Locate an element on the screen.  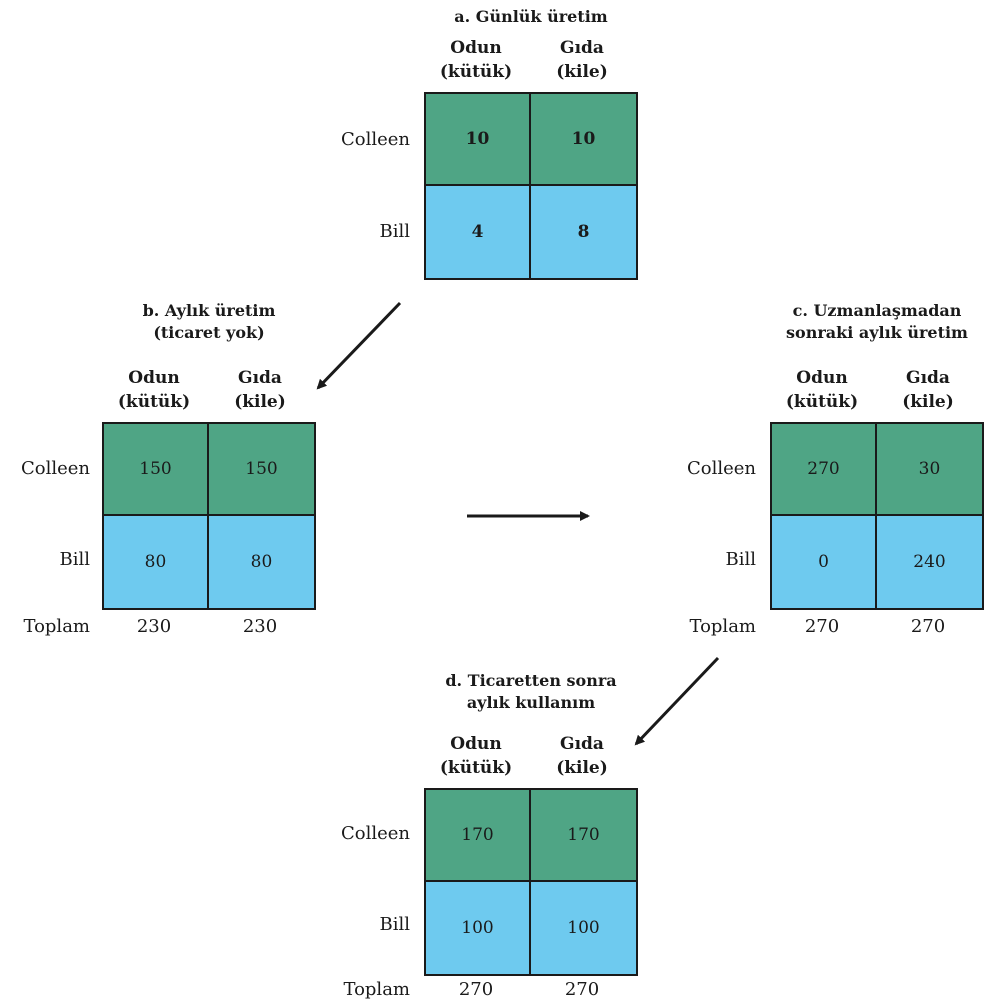
panel-c-col-wood: Odun (kütük) is located at coordinates (822, 390).